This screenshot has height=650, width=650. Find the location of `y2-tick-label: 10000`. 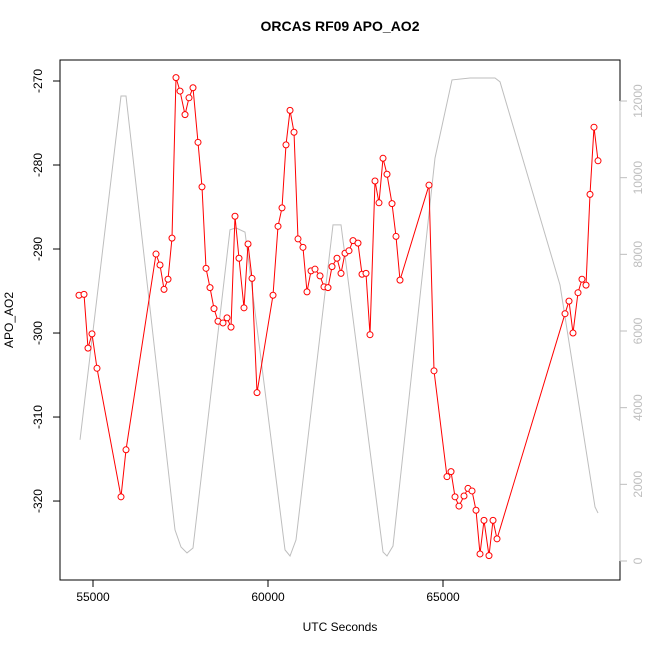

y2-tick-label: 10000 is located at coordinates (638, 178).